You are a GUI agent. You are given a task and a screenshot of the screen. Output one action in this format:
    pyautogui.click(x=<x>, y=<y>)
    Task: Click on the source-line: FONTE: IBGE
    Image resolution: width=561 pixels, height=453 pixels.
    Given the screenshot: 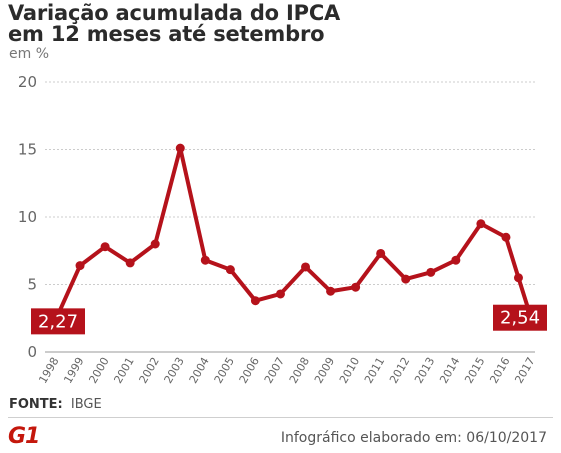 What is the action you would take?
    pyautogui.click(x=55, y=404)
    